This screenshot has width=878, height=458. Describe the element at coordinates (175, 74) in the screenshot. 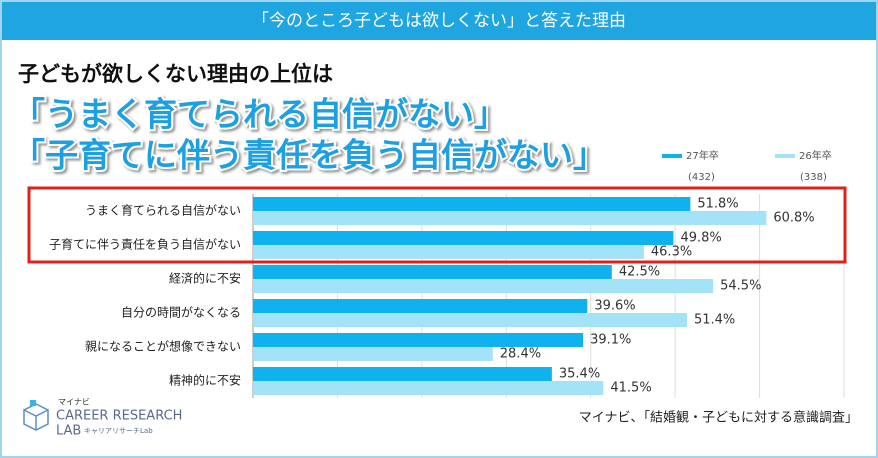

I see `chart-title: 子どもが欲しくない理由の上位は` at that location.